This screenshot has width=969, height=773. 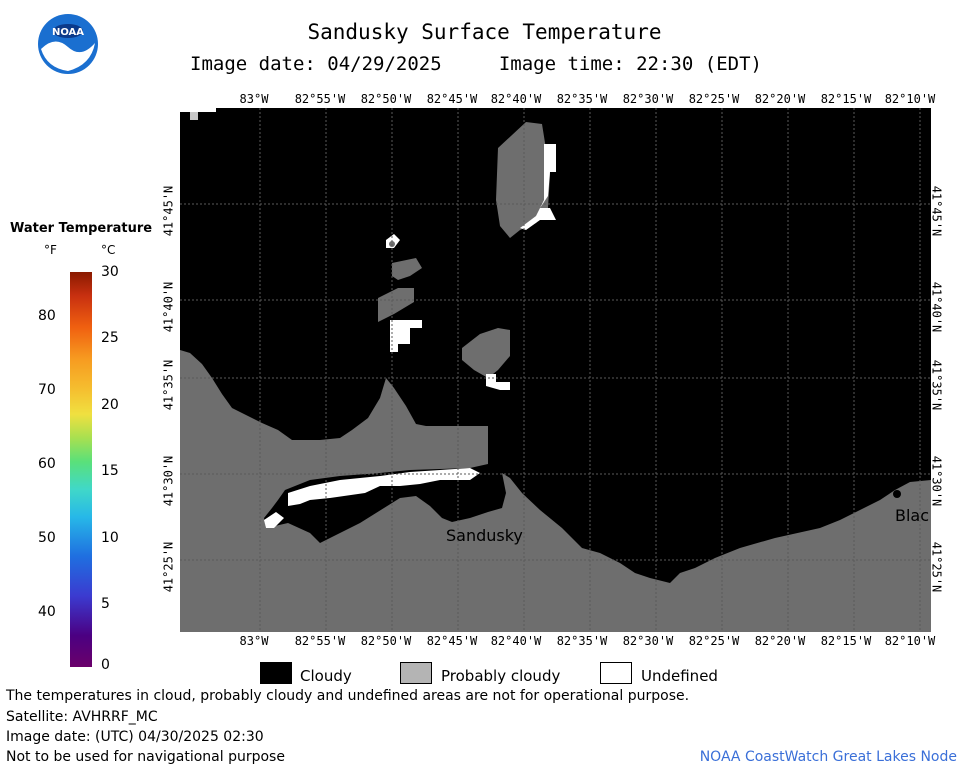 I want to click on legend-swatch-undefined, so click(x=616, y=673).